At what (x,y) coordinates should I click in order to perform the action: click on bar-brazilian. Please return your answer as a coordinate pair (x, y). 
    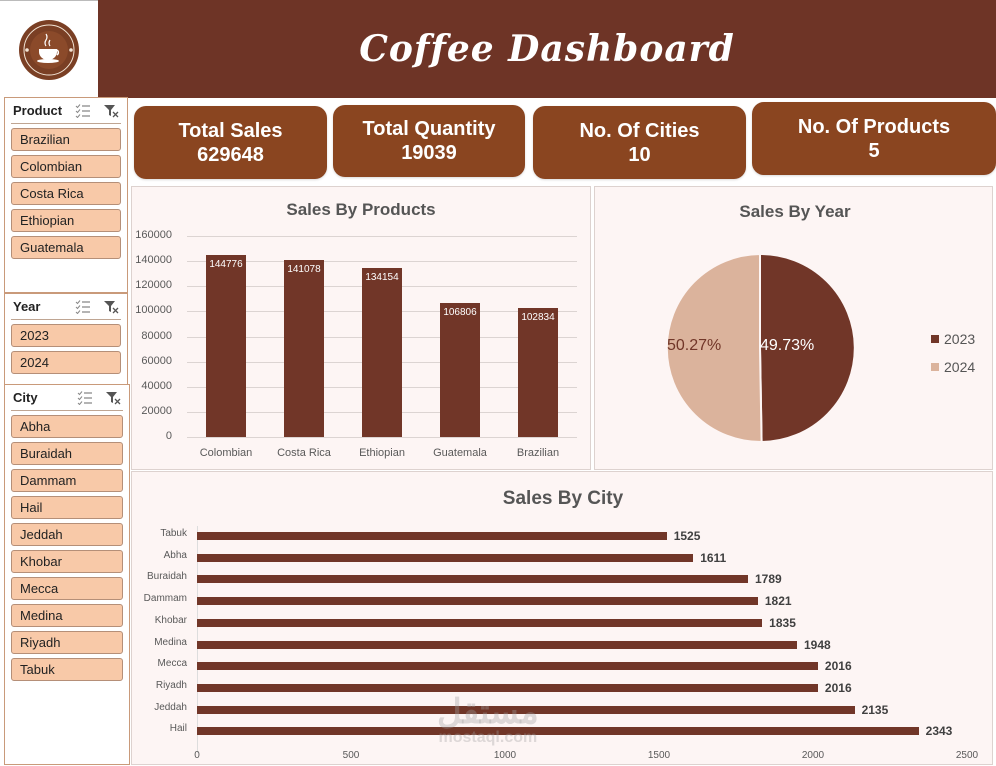
    Looking at the image, I should click on (538, 372).